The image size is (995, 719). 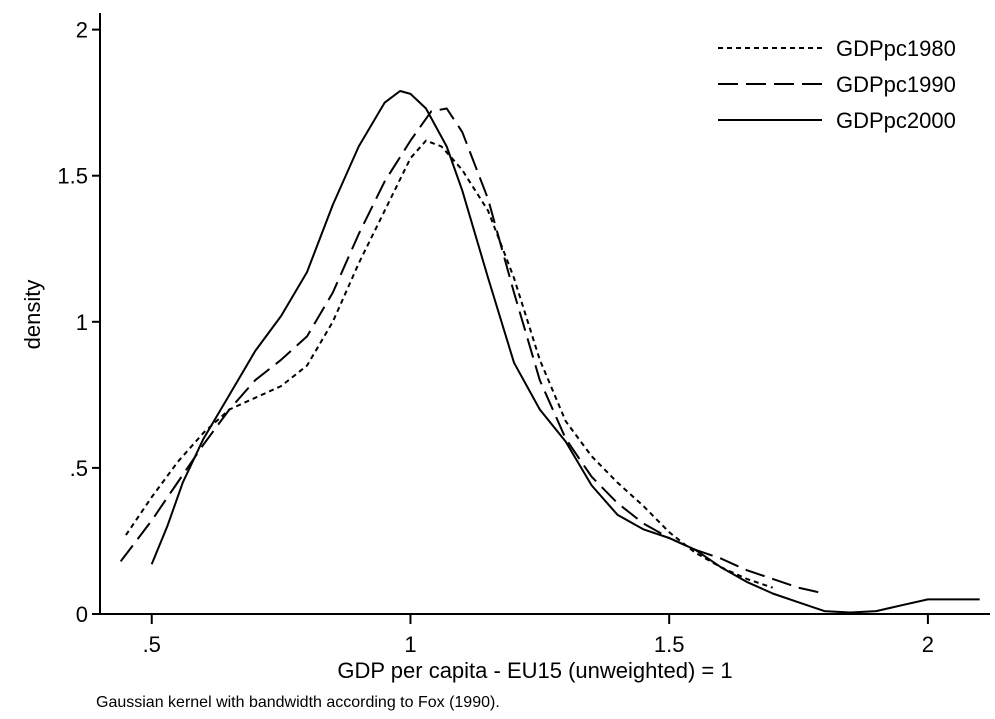 What do you see at coordinates (896, 120) in the screenshot?
I see `legend-label: GDPpc2000` at bounding box center [896, 120].